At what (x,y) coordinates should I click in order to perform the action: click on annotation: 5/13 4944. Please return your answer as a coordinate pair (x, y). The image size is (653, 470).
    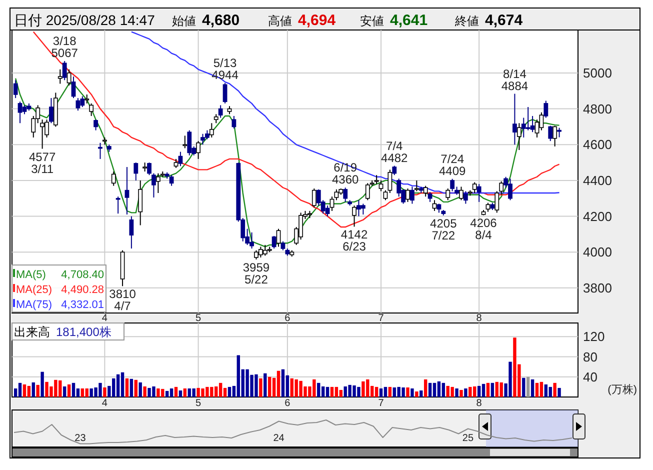
    Looking at the image, I should click on (225, 69).